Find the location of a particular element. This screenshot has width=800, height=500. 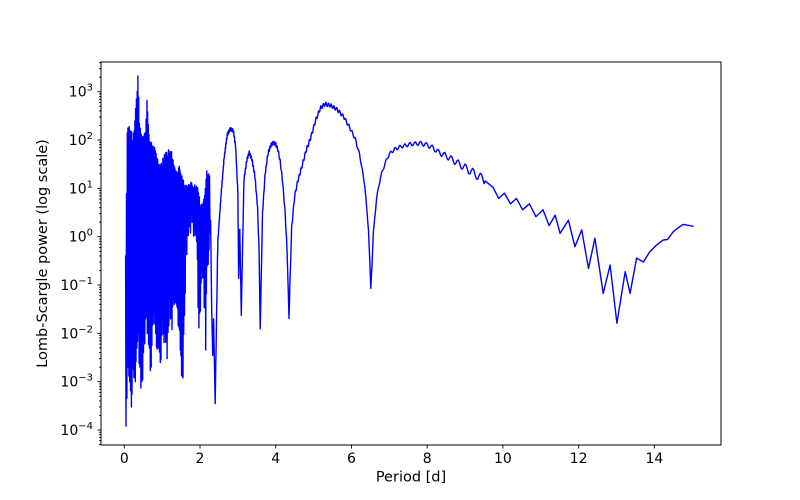

y-axis-major-ticks is located at coordinates (99, 261).